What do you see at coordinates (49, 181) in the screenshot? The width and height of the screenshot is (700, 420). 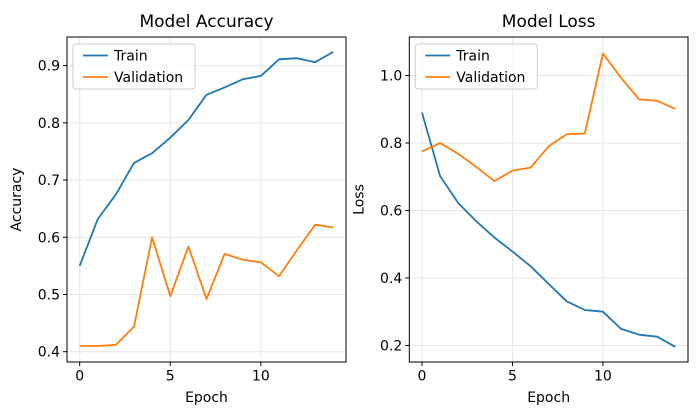 I see `y-tick-label: 0.7` at bounding box center [49, 181].